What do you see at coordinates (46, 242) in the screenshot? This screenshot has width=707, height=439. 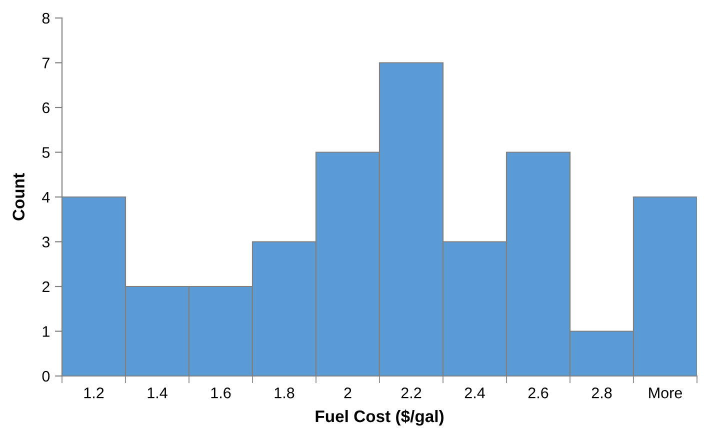 I see `y-tick-label: 3` at bounding box center [46, 242].